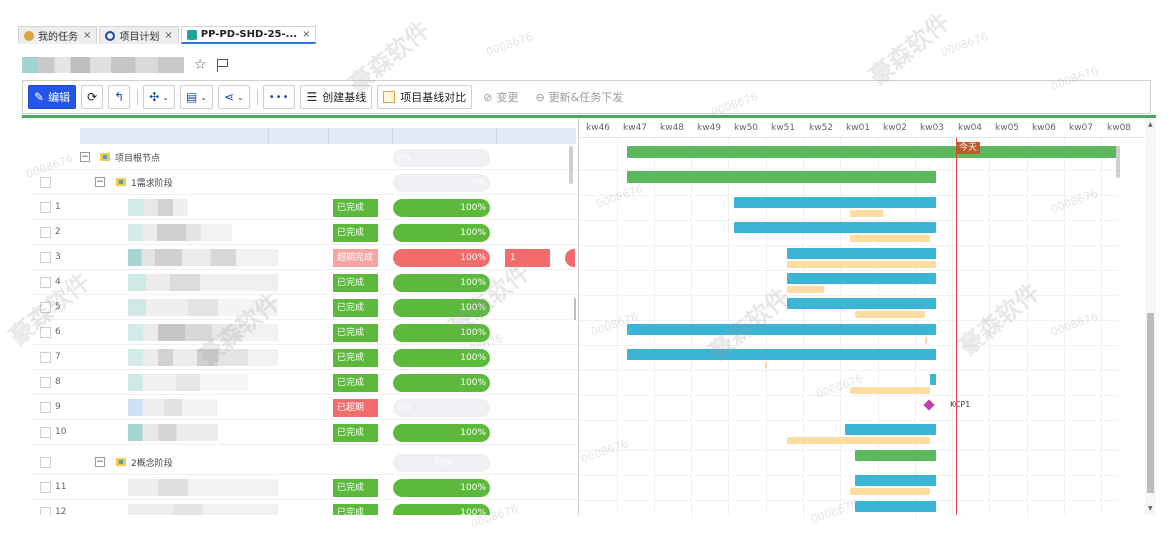  I want to click on grid-scrollbar, so click(571, 165).